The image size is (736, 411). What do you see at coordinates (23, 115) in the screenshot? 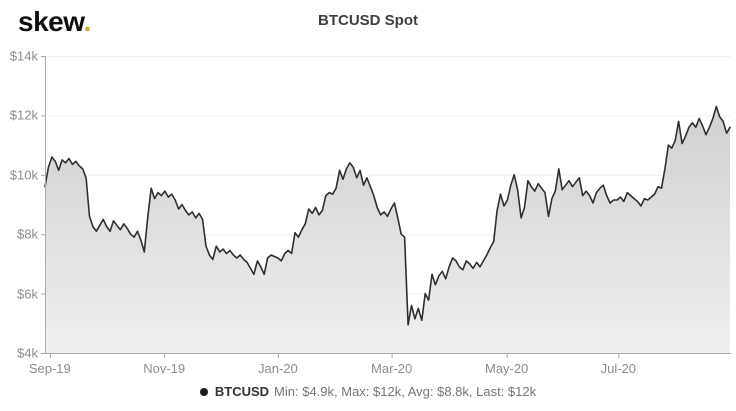
I see `y-axis-label: $12k` at bounding box center [23, 115].